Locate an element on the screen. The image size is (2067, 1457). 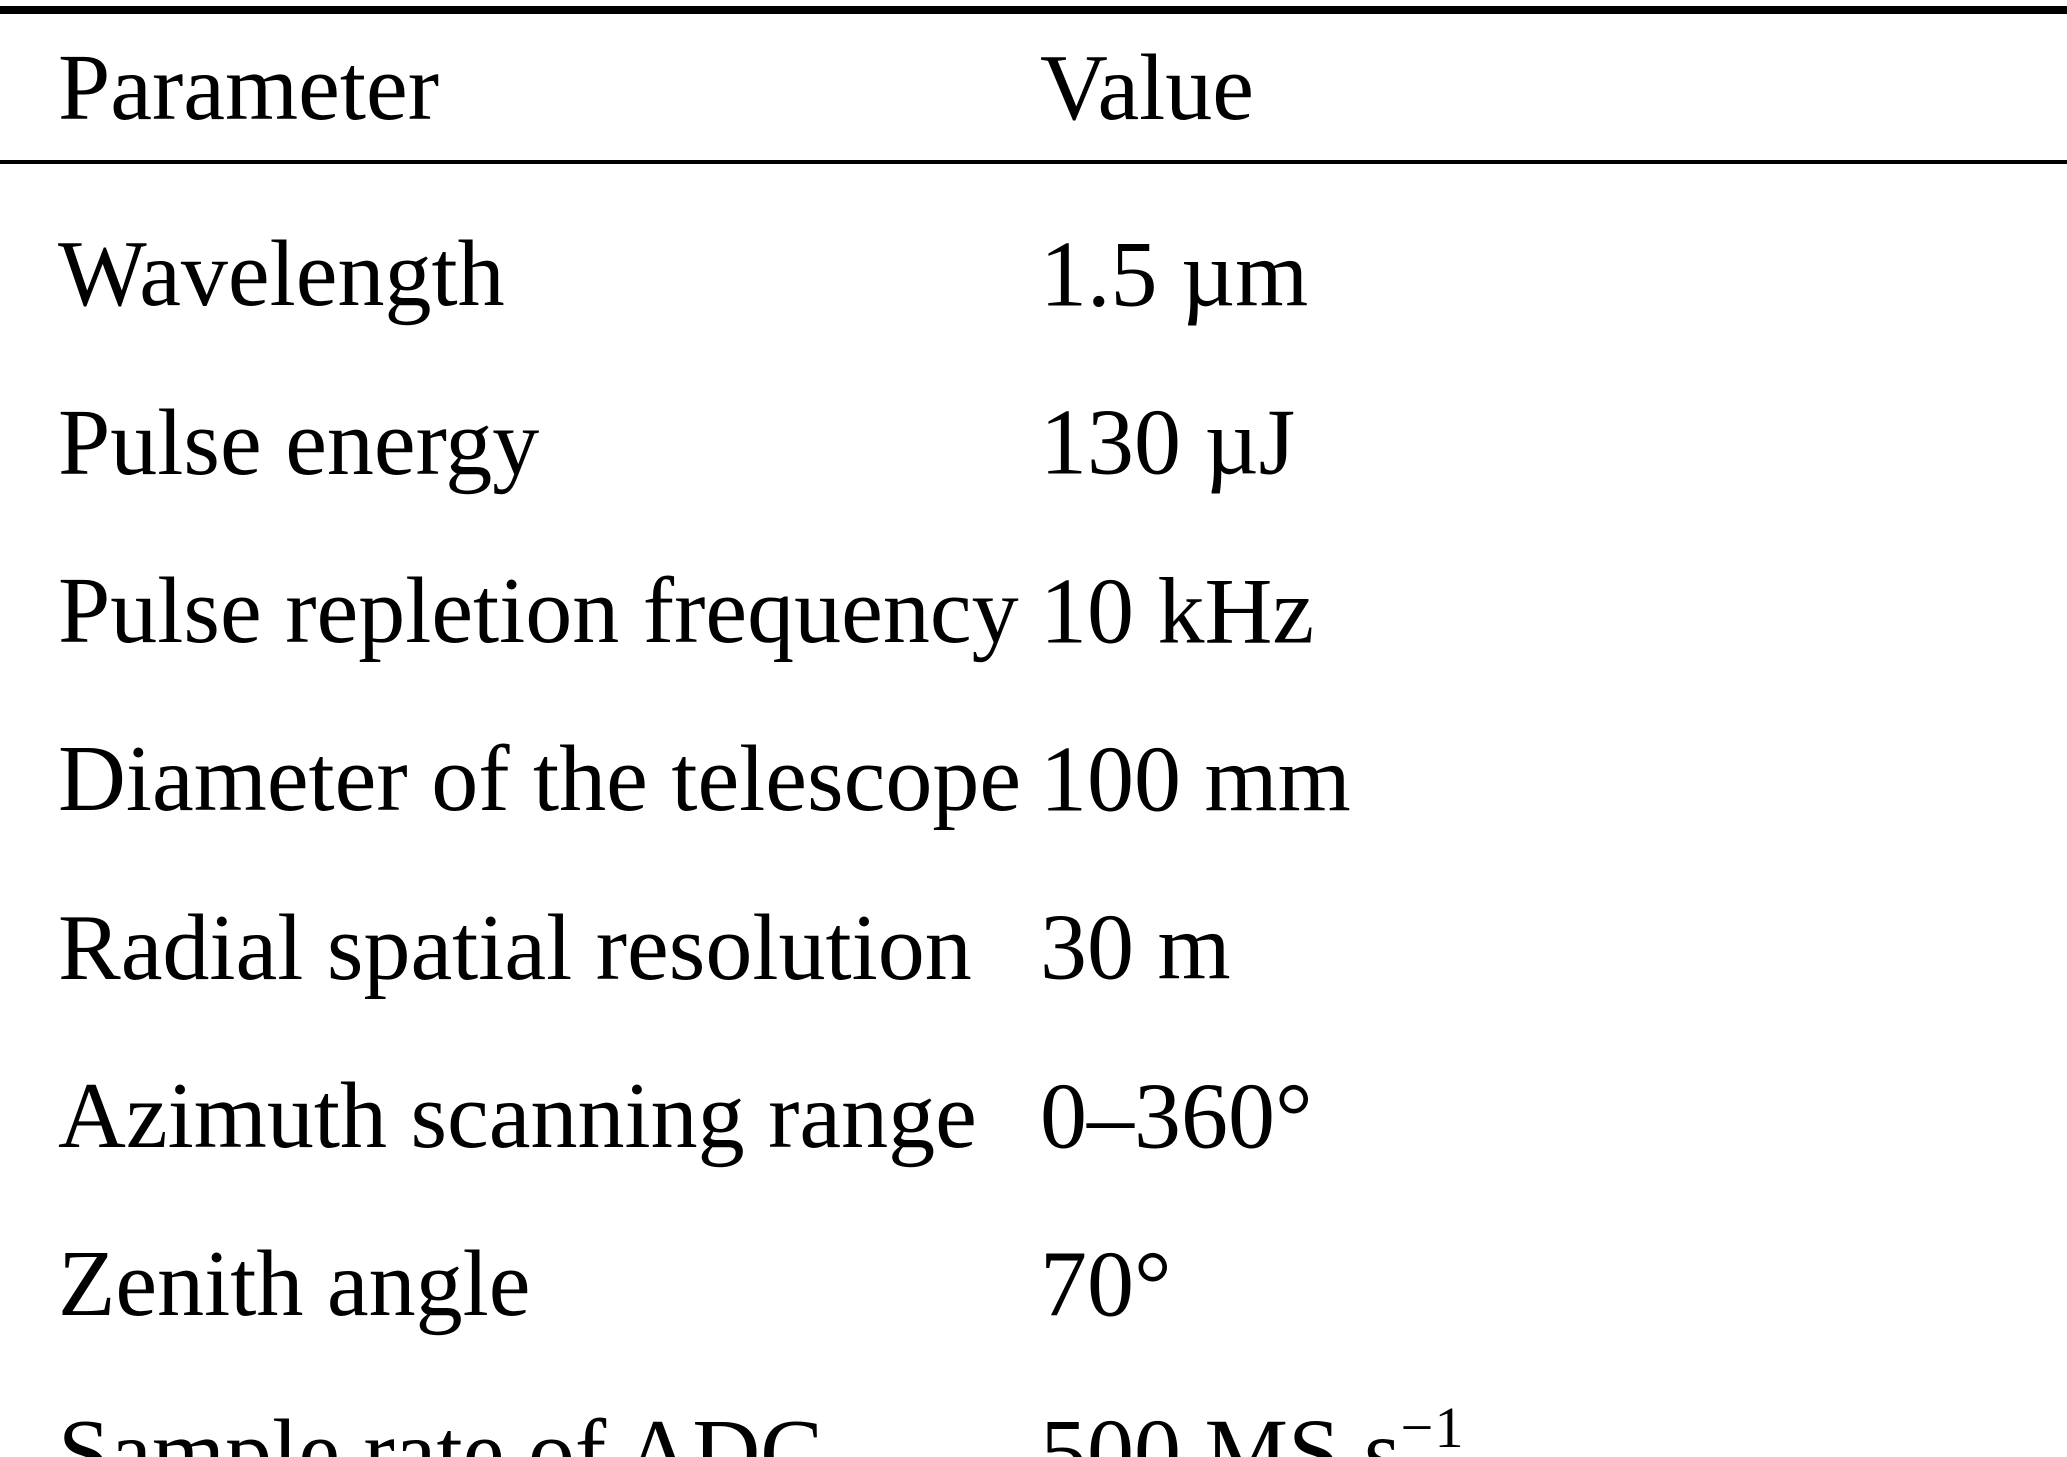
value-text: 100 mm is located at coordinates (1195, 779).